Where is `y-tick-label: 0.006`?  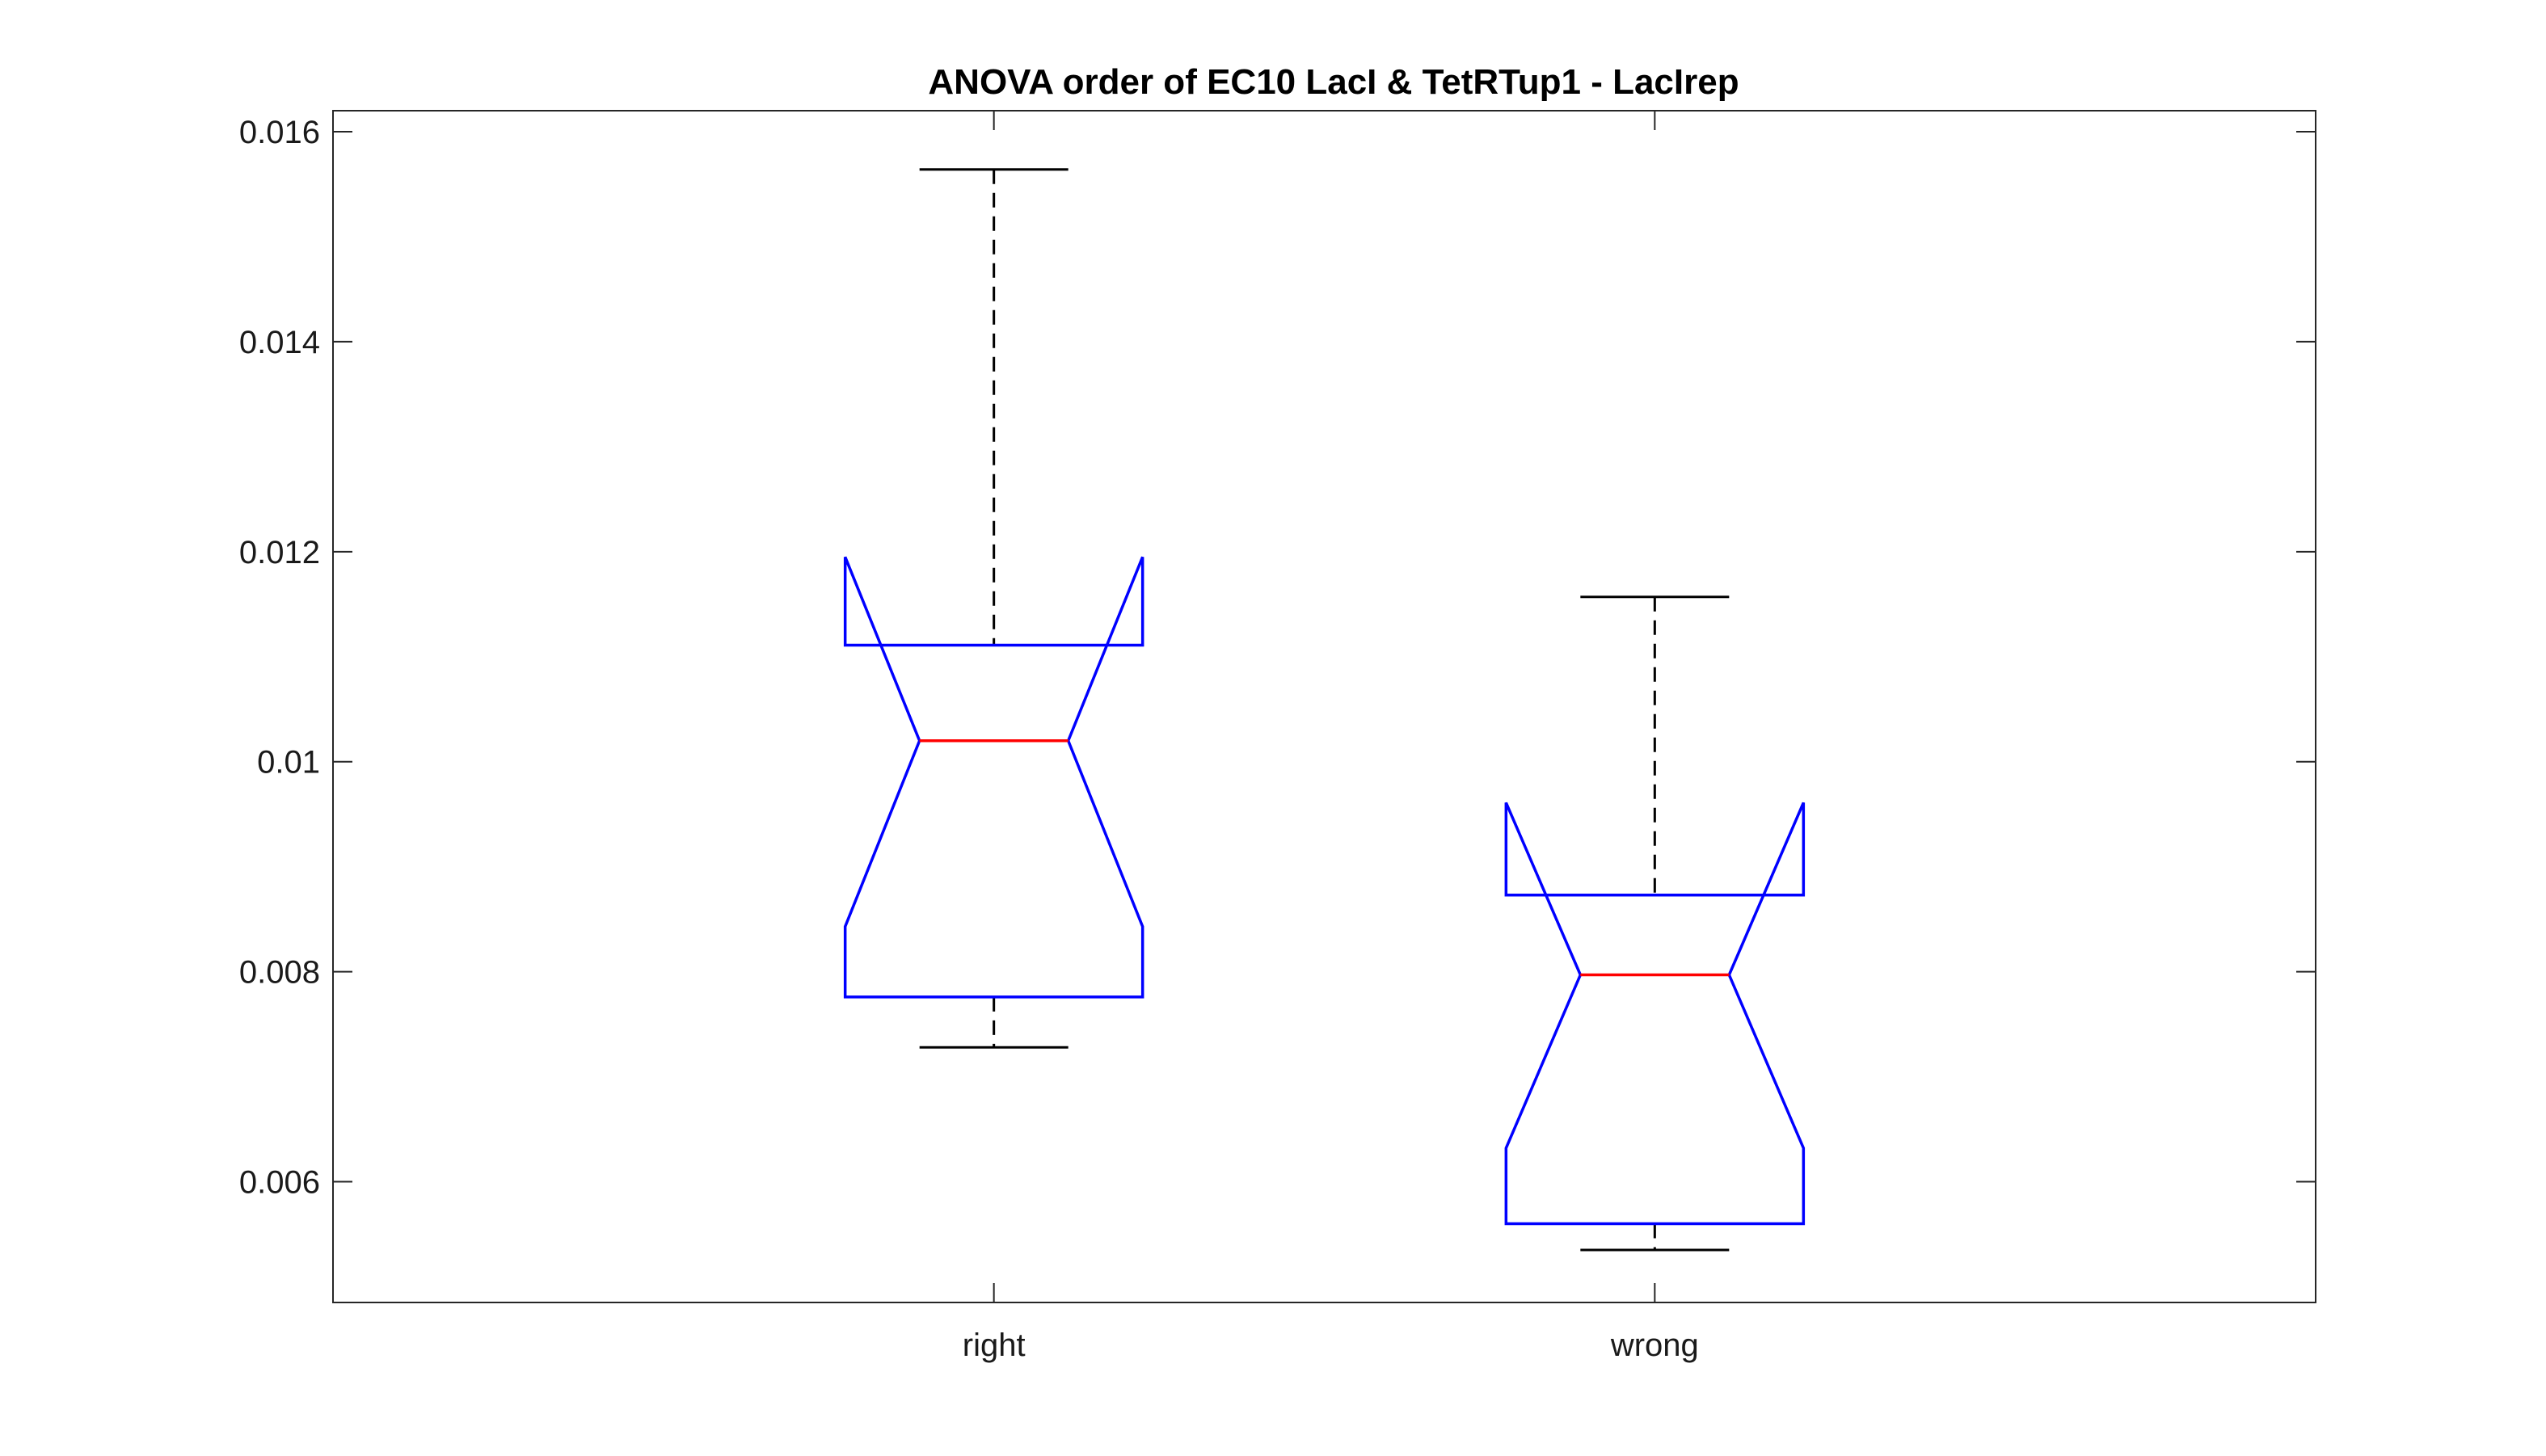
y-tick-label: 0.006 is located at coordinates (279, 1183).